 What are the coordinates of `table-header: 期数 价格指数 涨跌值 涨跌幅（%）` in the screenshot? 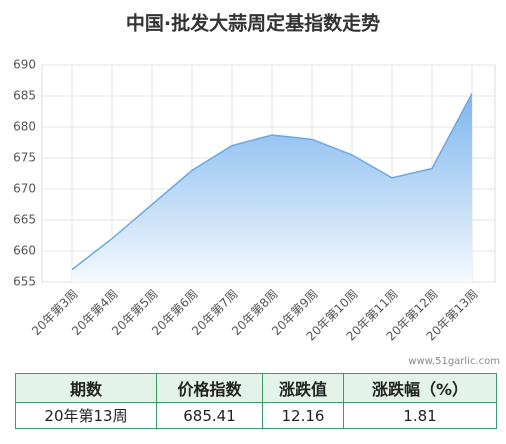 It's located at (256, 388).